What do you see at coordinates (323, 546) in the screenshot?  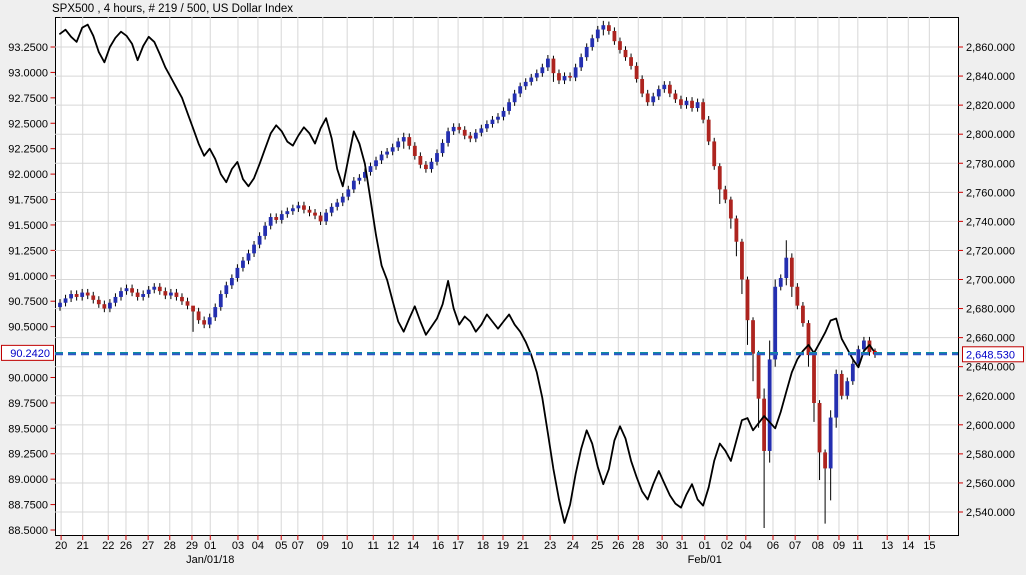 I see `x-axis-date-label: 09` at bounding box center [323, 546].